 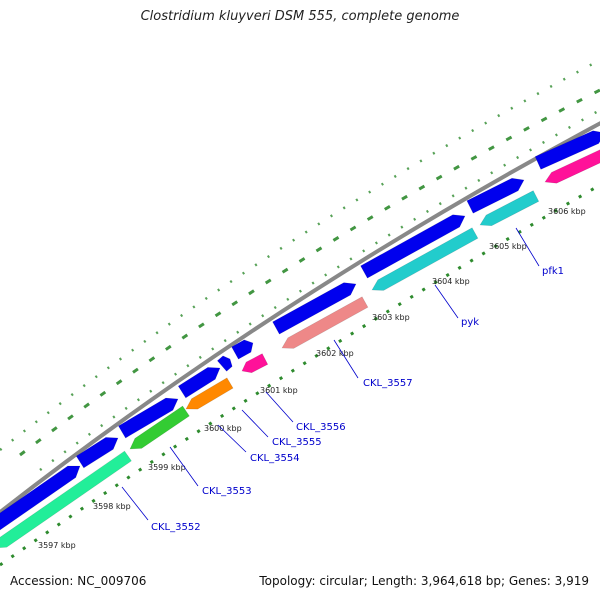 What do you see at coordinates (567, 211) in the screenshot?
I see `kbp-label: 3606 kbp` at bounding box center [567, 211].